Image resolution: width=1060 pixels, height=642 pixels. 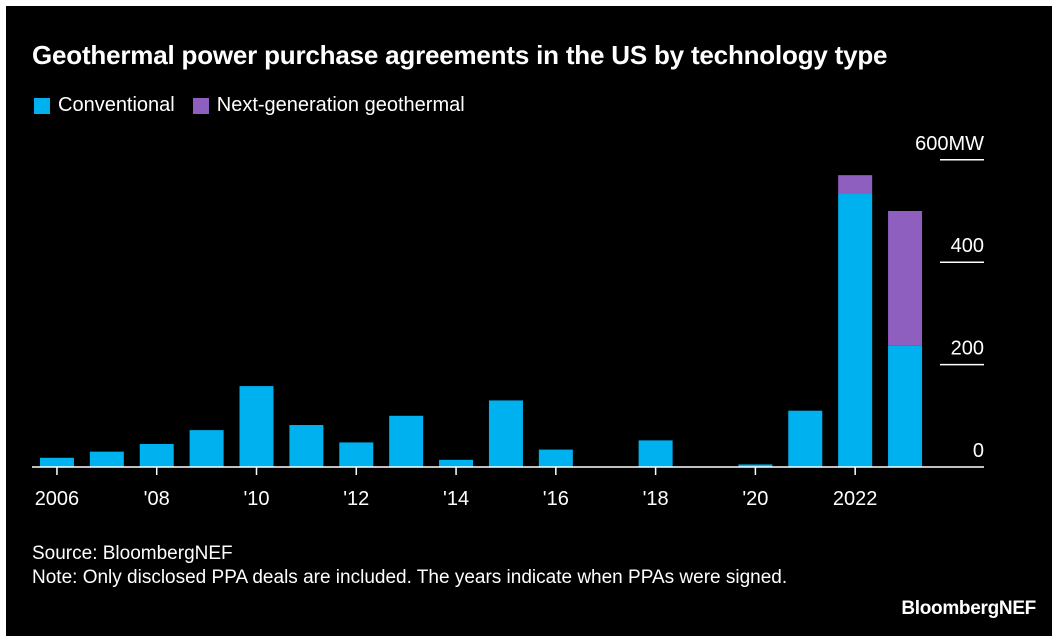 What do you see at coordinates (456, 499) in the screenshot?
I see `x-tick-label: '14` at bounding box center [456, 499].